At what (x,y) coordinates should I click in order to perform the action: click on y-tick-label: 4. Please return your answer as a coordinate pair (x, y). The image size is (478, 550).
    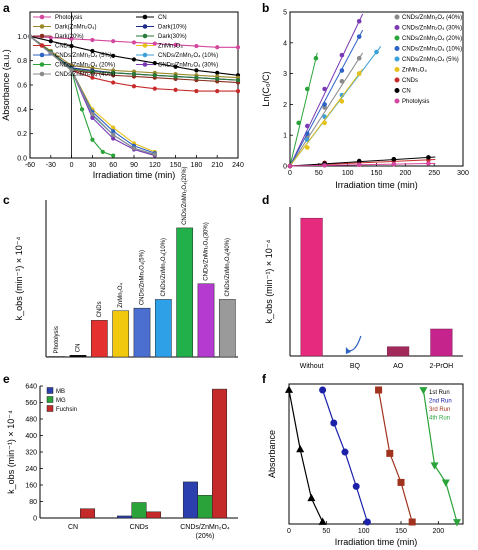
    Looking at the image, I should click on (285, 43).